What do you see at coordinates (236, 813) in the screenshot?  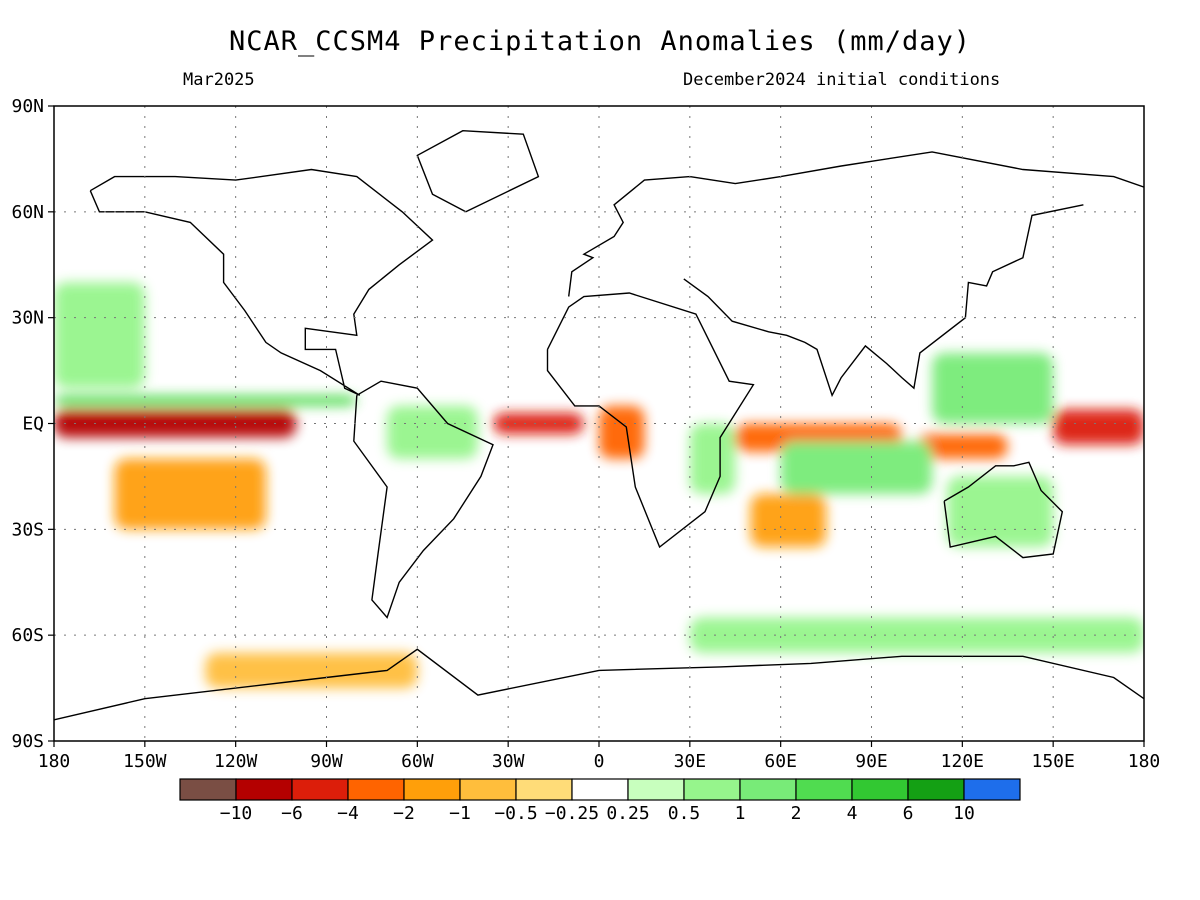 I see `colorbar-label: −10` at bounding box center [236, 813].